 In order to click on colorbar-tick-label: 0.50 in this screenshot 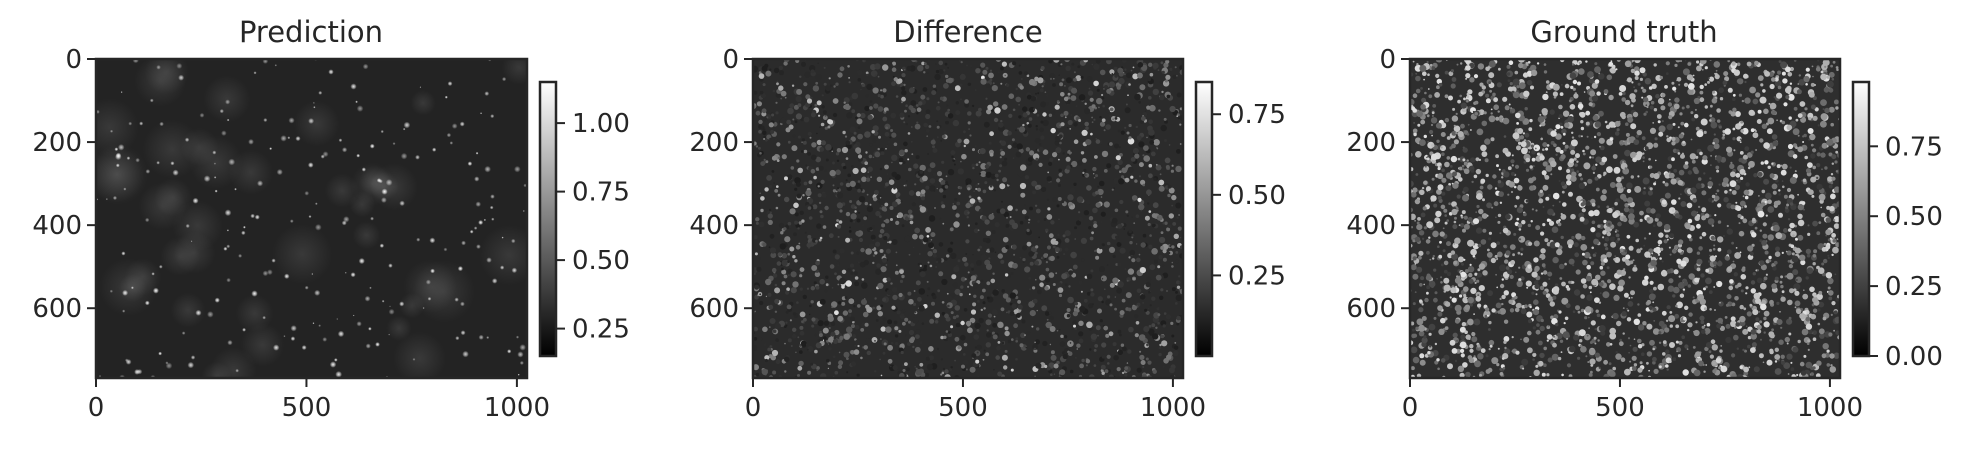, I will do `click(601, 261)`.